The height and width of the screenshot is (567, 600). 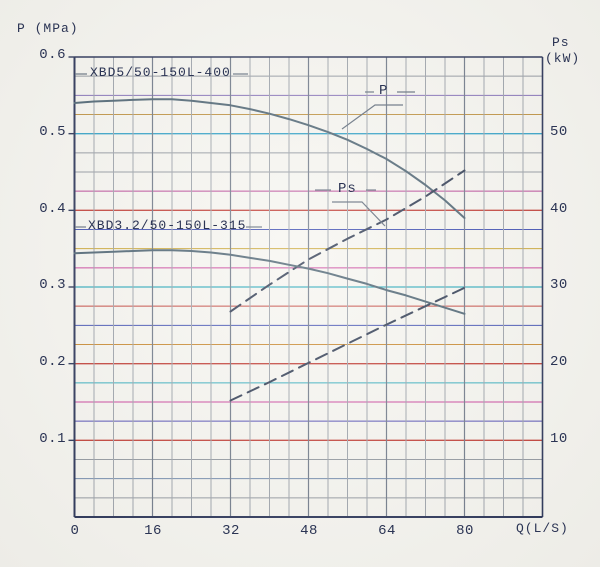 I want to click on left-tick-0.2: 0.2, so click(x=52, y=362).